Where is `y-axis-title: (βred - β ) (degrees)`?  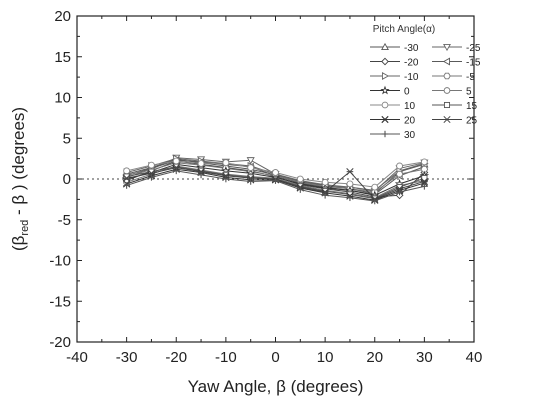
y-axis-title: (βred - β ) (degrees) is located at coordinates (20, 179).